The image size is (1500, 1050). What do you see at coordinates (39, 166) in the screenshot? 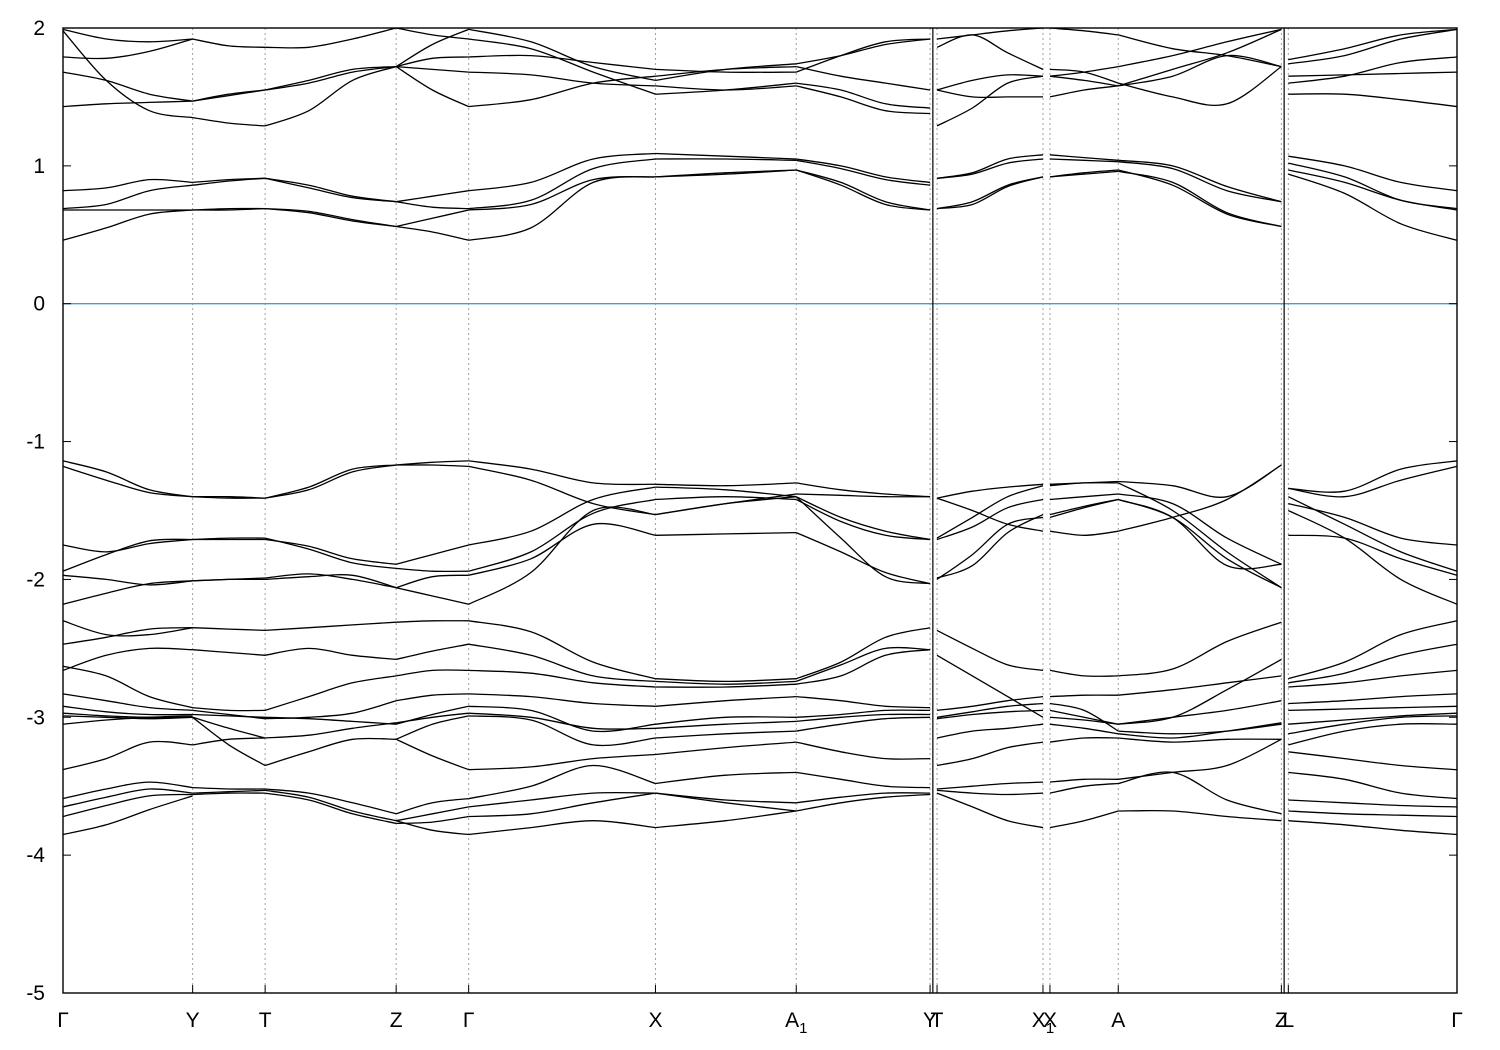
I see `y-tick-label: 1` at bounding box center [39, 166].